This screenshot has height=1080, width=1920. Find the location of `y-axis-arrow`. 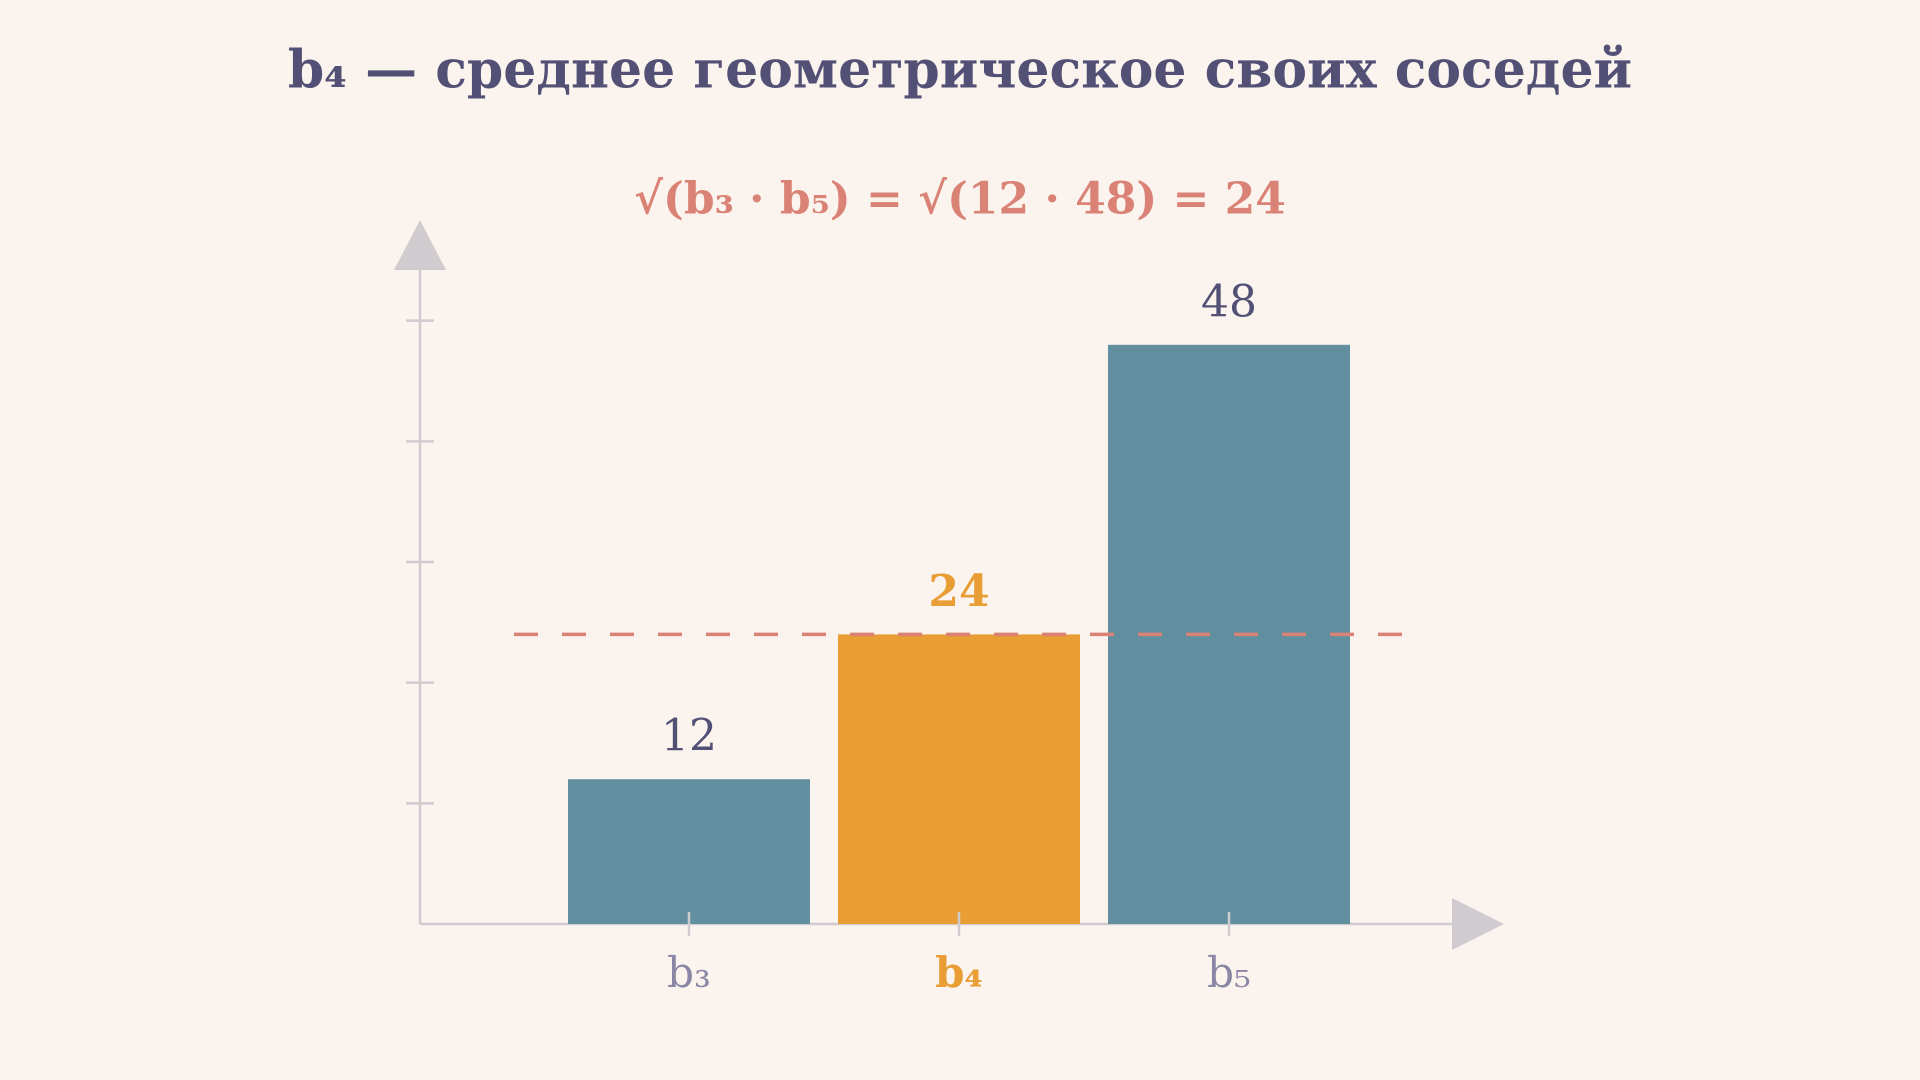

y-axis-arrow is located at coordinates (420, 245).